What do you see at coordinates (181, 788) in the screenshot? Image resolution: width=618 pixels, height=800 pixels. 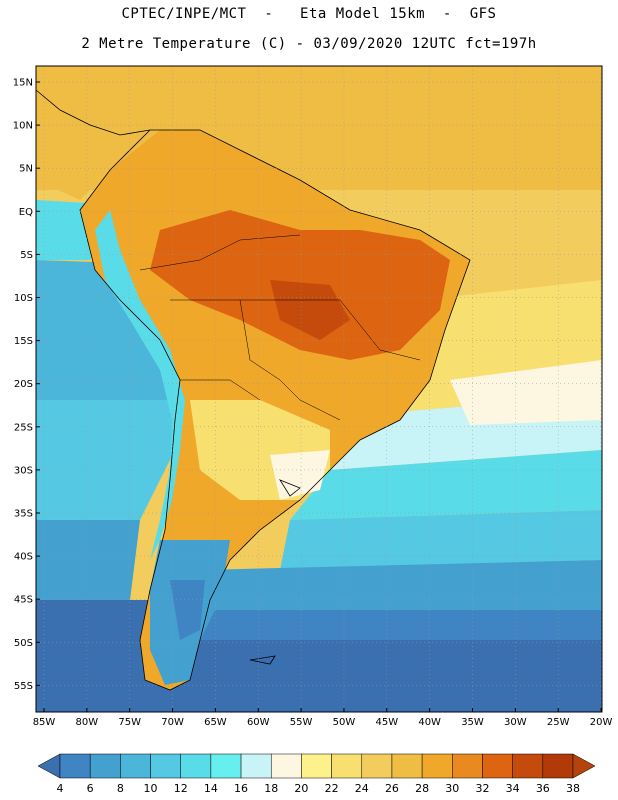 I see `colorbar-label: 12` at bounding box center [181, 788].